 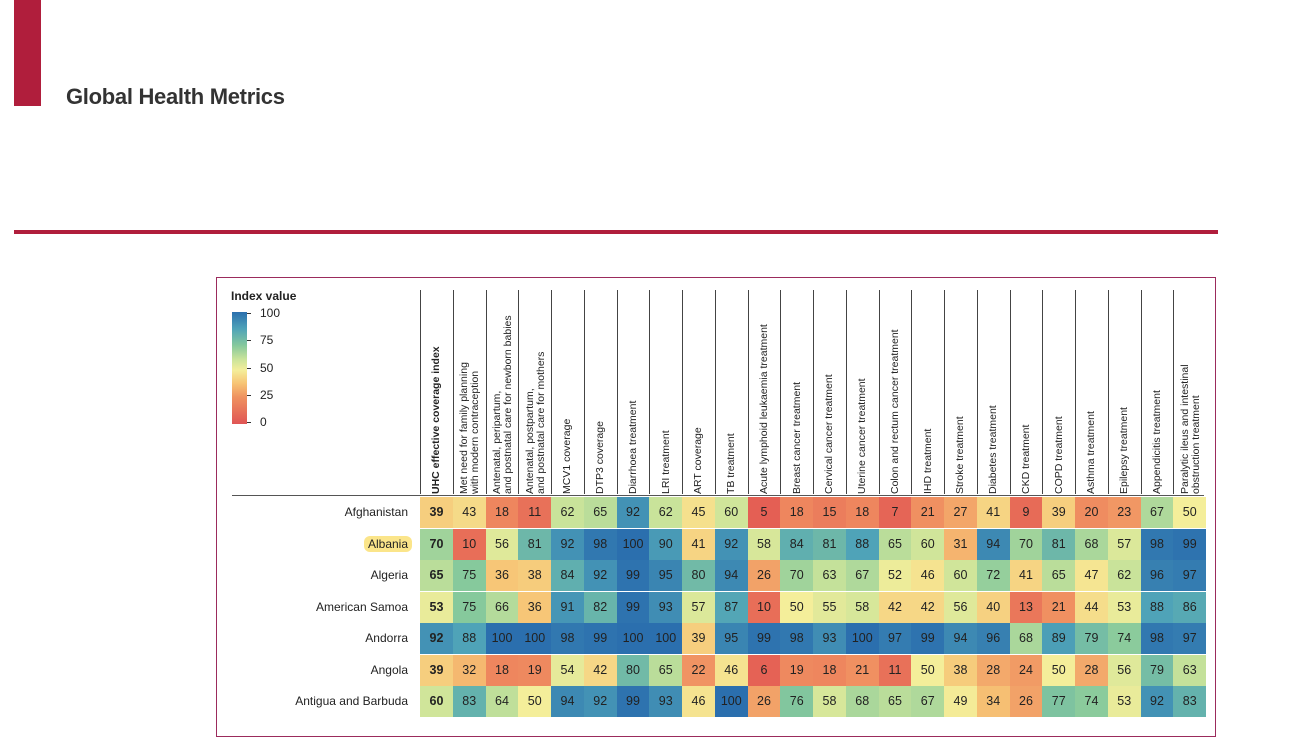 I want to click on column-header-label: UHC effective coverage index, so click(x=436, y=420).